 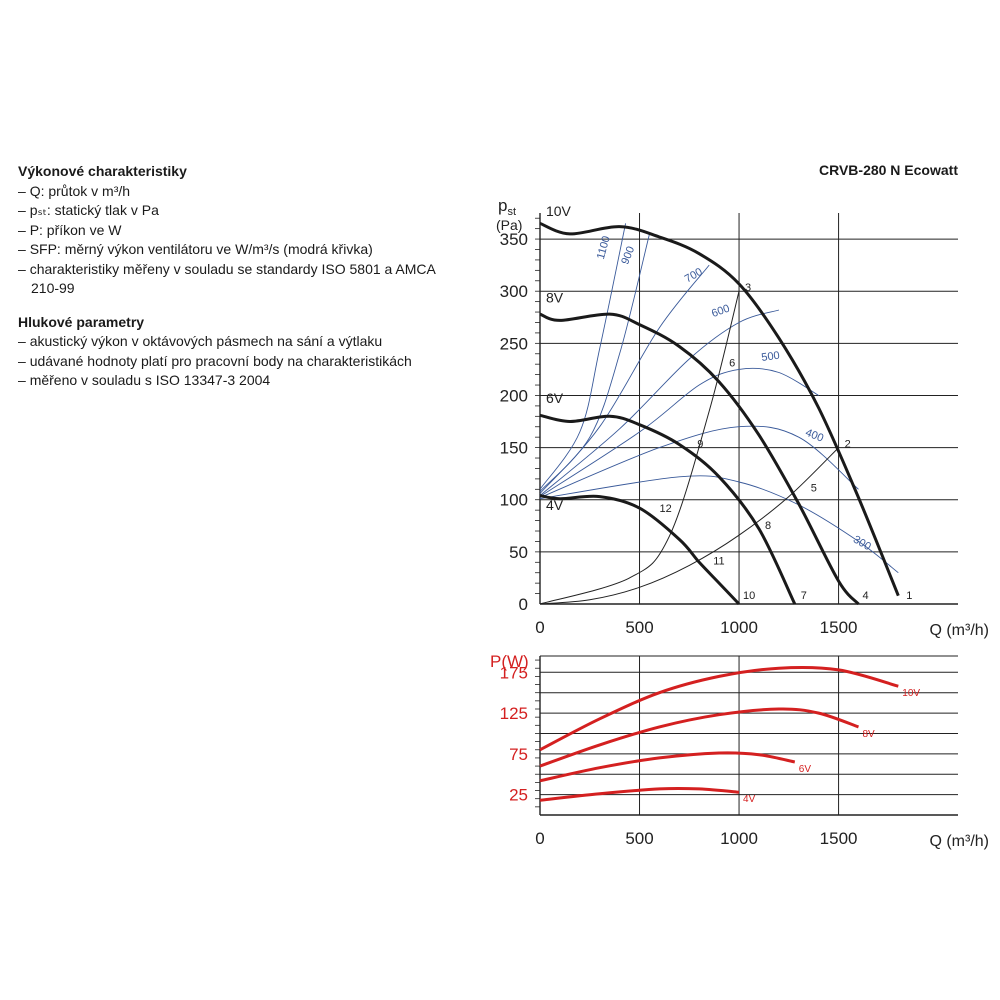 What do you see at coordinates (694, 276) in the screenshot?
I see `sfp-curve-label: 700` at bounding box center [694, 276].